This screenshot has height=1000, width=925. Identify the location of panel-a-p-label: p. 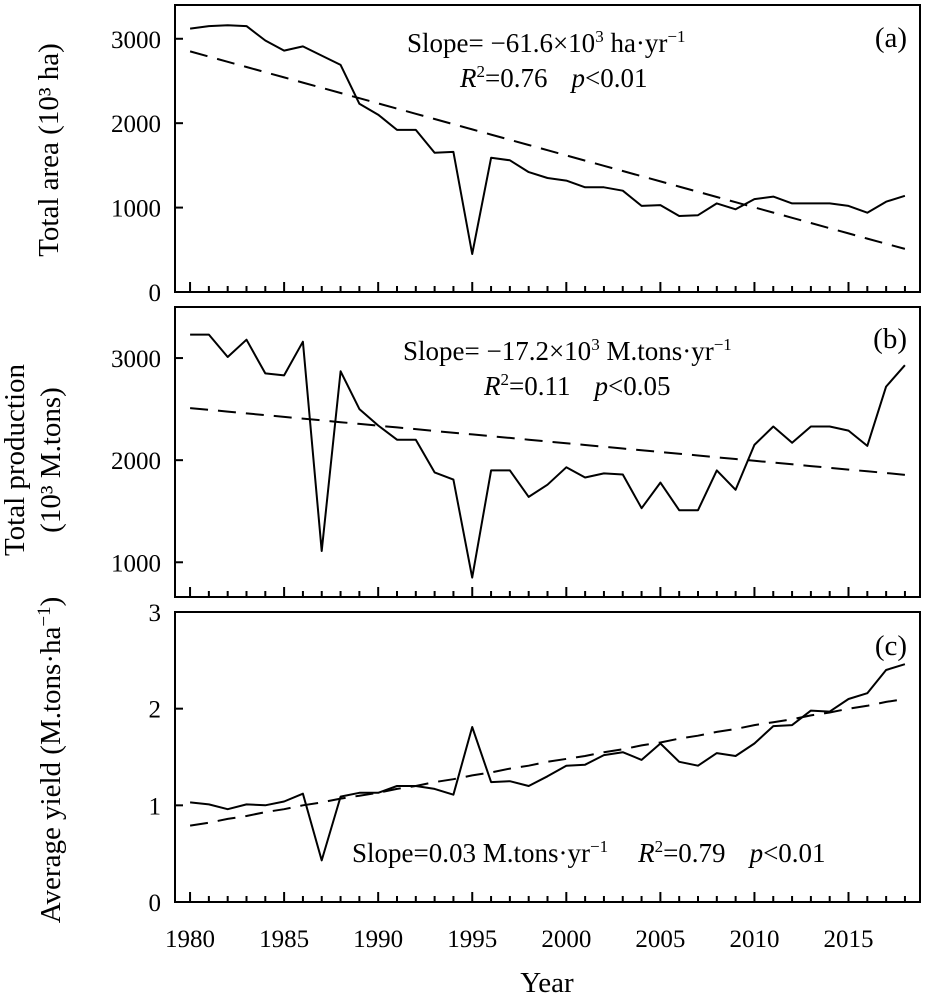
(577, 78).